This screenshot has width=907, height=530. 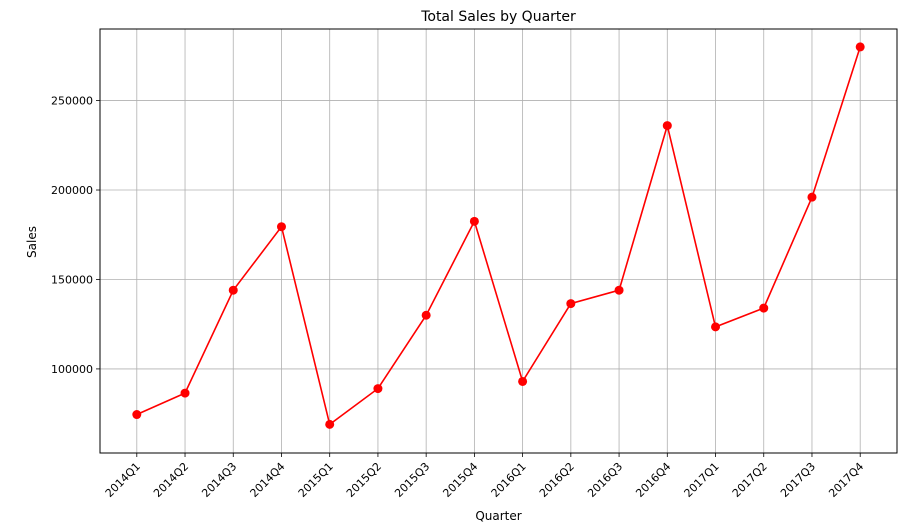 I want to click on x-tick-label: 2016Q1, so click(x=509, y=480).